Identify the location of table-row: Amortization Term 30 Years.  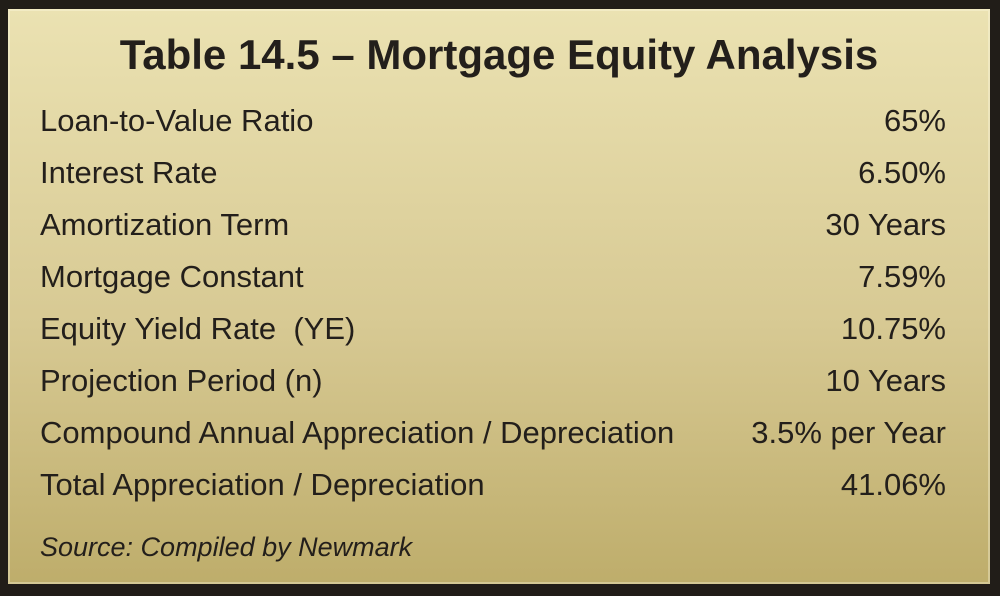
(493, 225).